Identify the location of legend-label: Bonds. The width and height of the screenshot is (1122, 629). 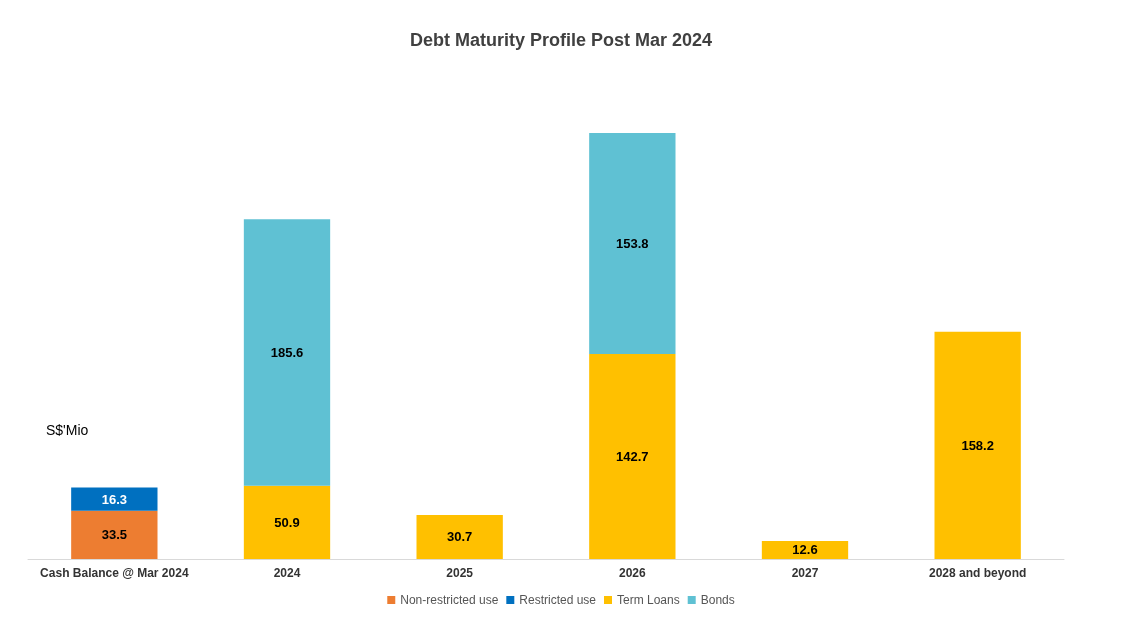
(717, 600).